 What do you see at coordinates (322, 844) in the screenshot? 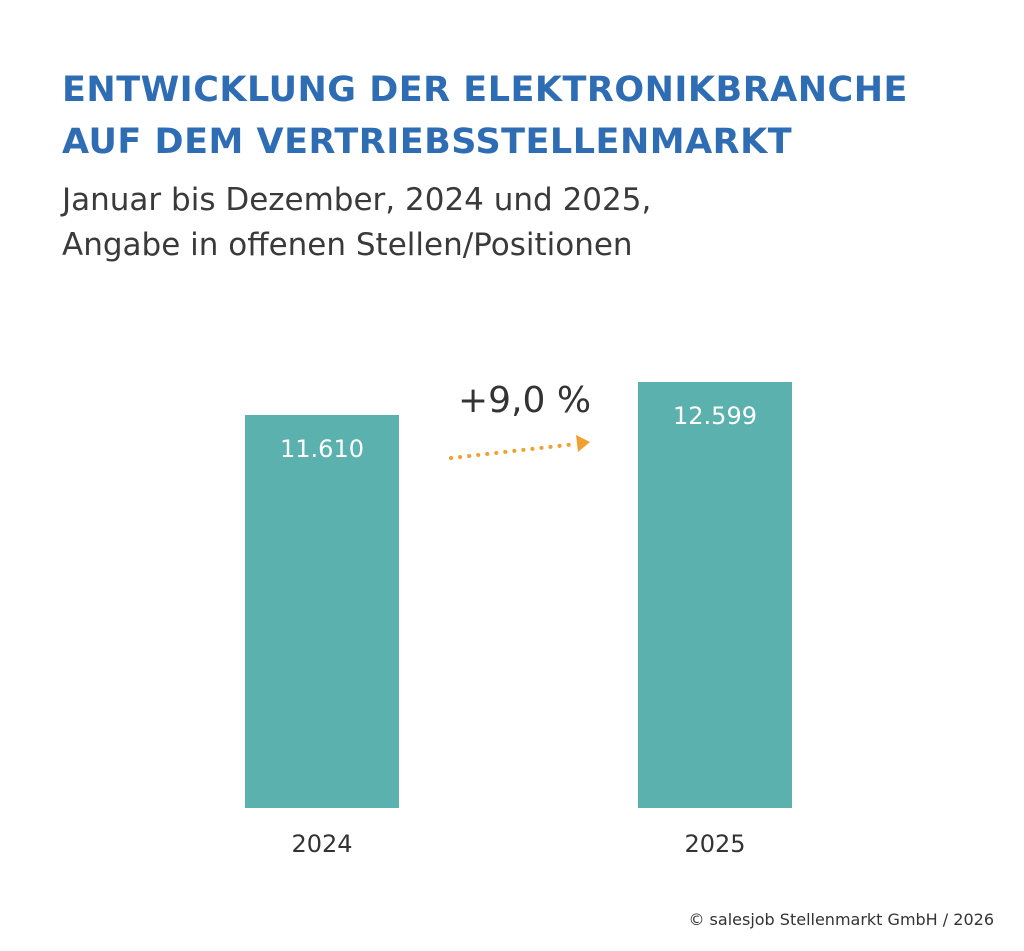
I see `x-tick-label-2024: 2024` at bounding box center [322, 844].